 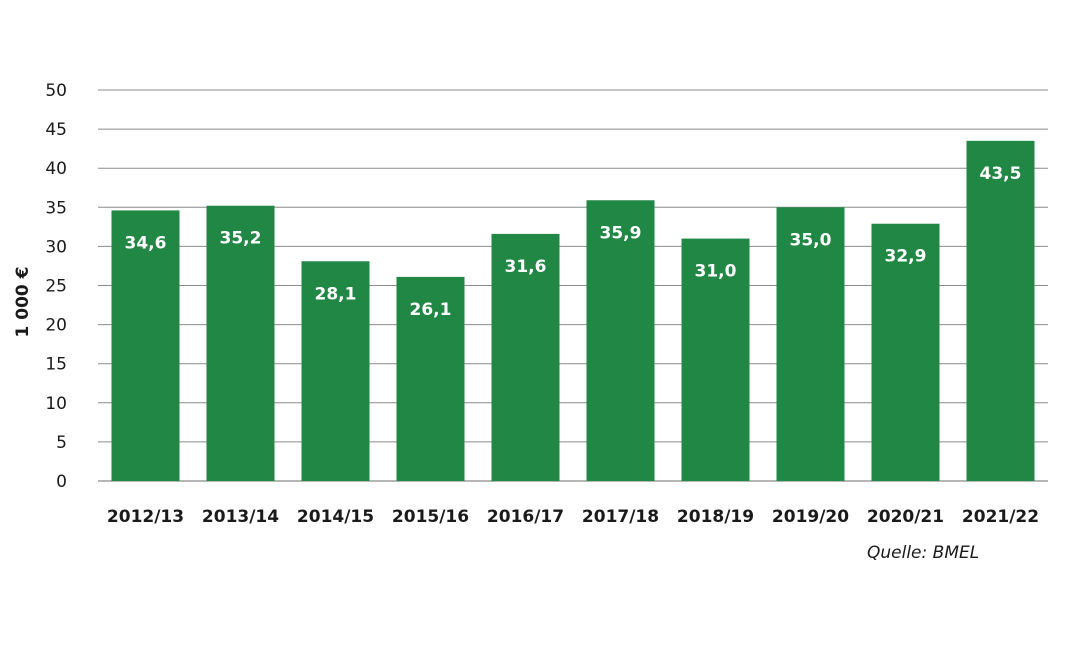 What do you see at coordinates (56, 247) in the screenshot?
I see `y-tick-label: 30` at bounding box center [56, 247].